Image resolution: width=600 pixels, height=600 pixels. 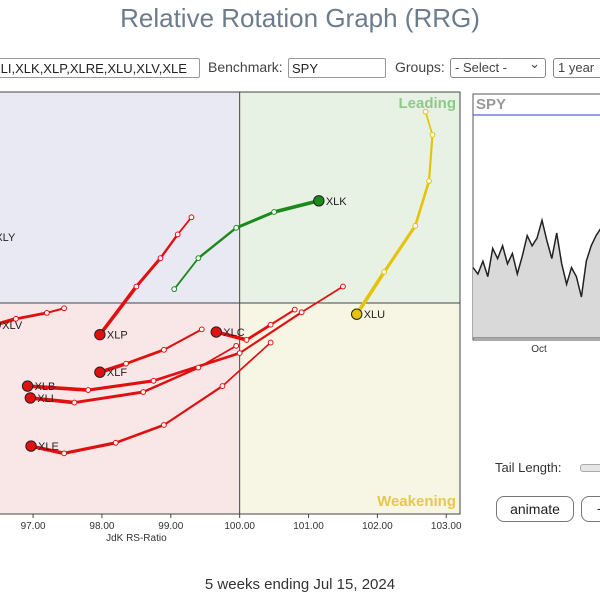 What do you see at coordinates (336, 202) in the screenshot?
I see `series-label-xlk: XLK` at bounding box center [336, 202].